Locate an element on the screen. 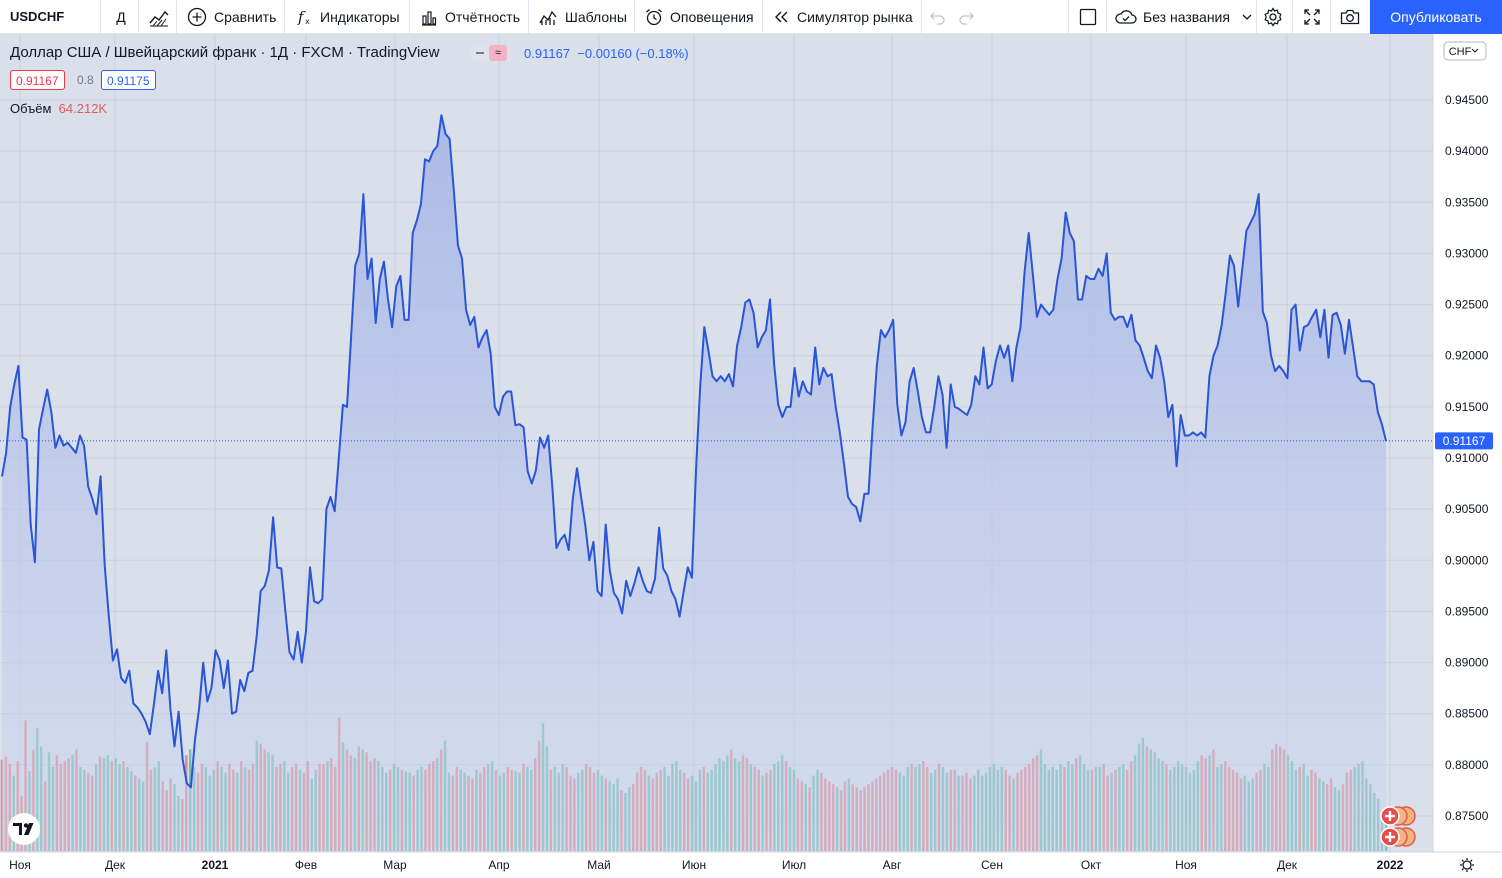  templates-button: Шаблоны is located at coordinates (583, 16).